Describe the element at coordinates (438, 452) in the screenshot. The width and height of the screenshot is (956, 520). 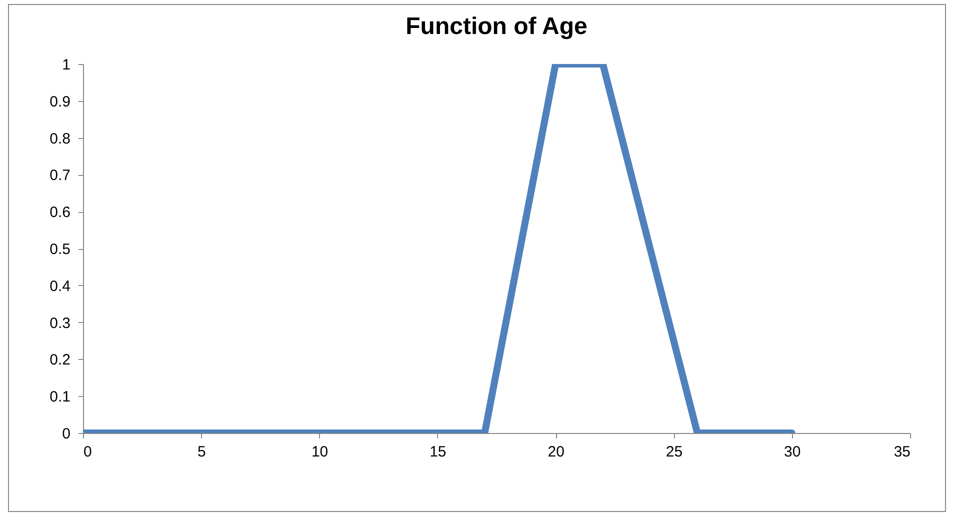
I see `x-tick-label: 15` at that location.